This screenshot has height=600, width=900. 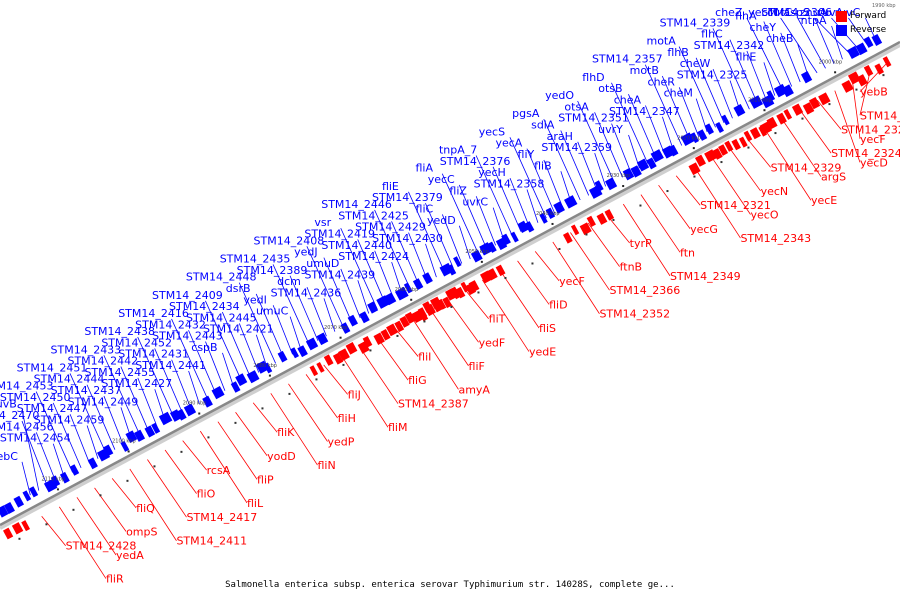 What do you see at coordinates (124, 442) in the screenshot?
I see `tick-label: 2100 kbp` at bounding box center [124, 442].